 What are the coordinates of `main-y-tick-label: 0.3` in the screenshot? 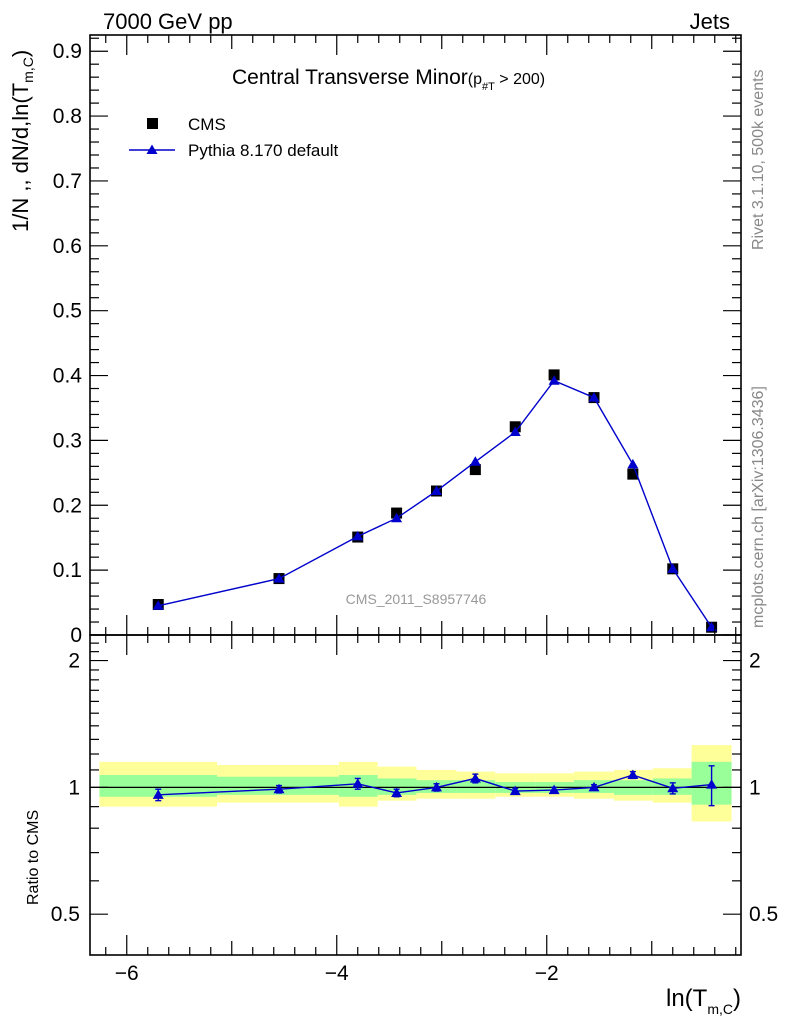 It's located at (67, 440).